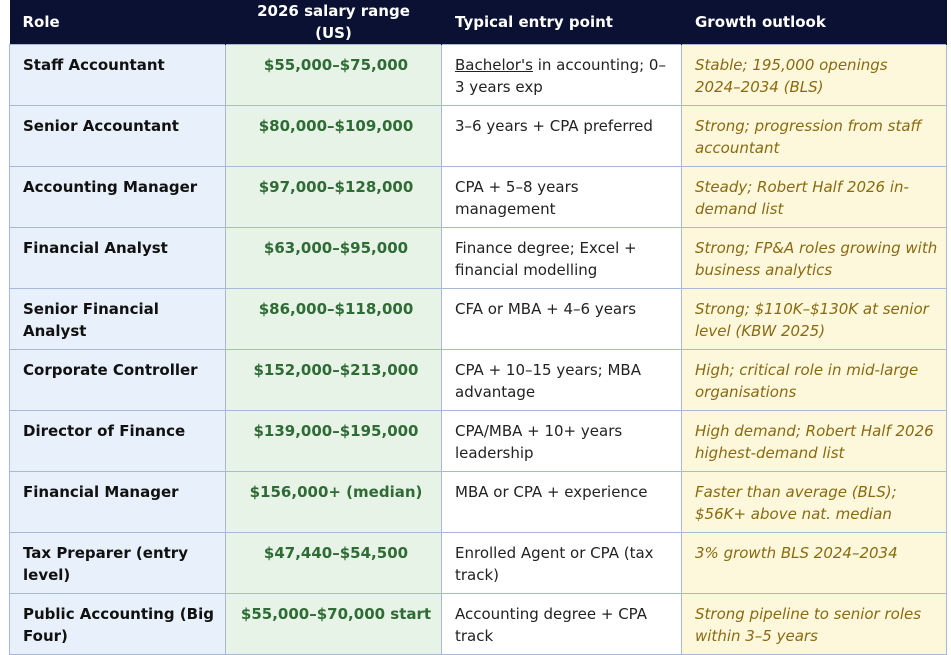  What do you see at coordinates (117, 380) in the screenshot?
I see `role-cell: Corporate Controller` at bounding box center [117, 380].